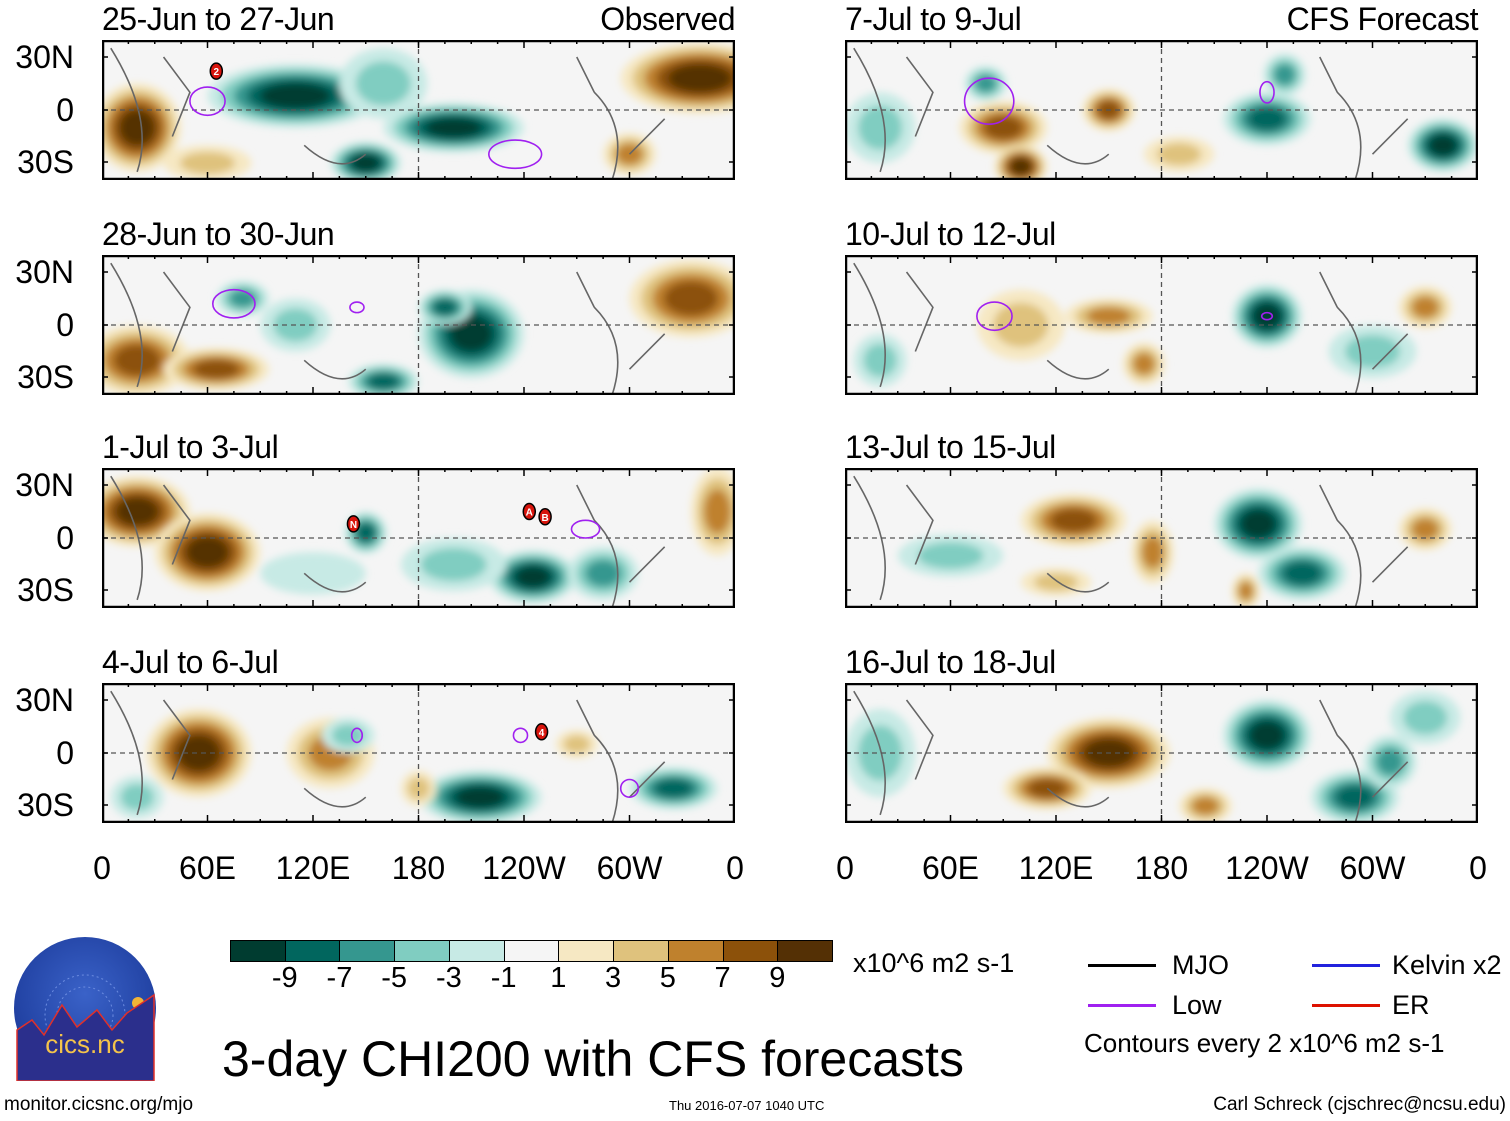 The width and height of the screenshot is (1510, 1121). I want to click on storm-marker: 4, so click(541, 732).